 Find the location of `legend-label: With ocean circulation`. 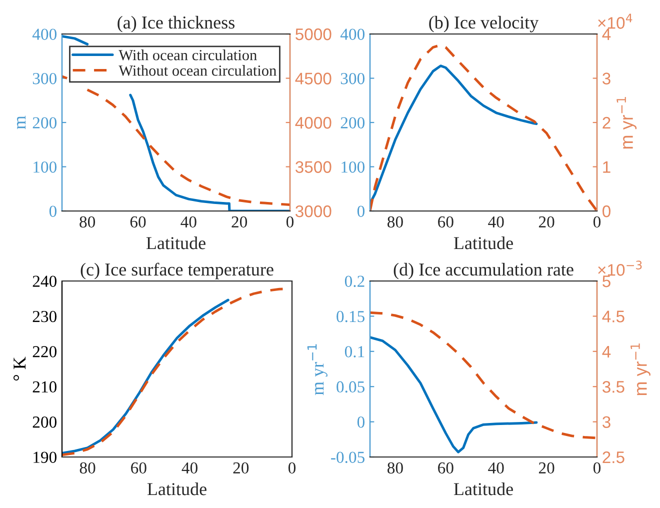

legend-label: With ocean circulation is located at coordinates (187, 55).